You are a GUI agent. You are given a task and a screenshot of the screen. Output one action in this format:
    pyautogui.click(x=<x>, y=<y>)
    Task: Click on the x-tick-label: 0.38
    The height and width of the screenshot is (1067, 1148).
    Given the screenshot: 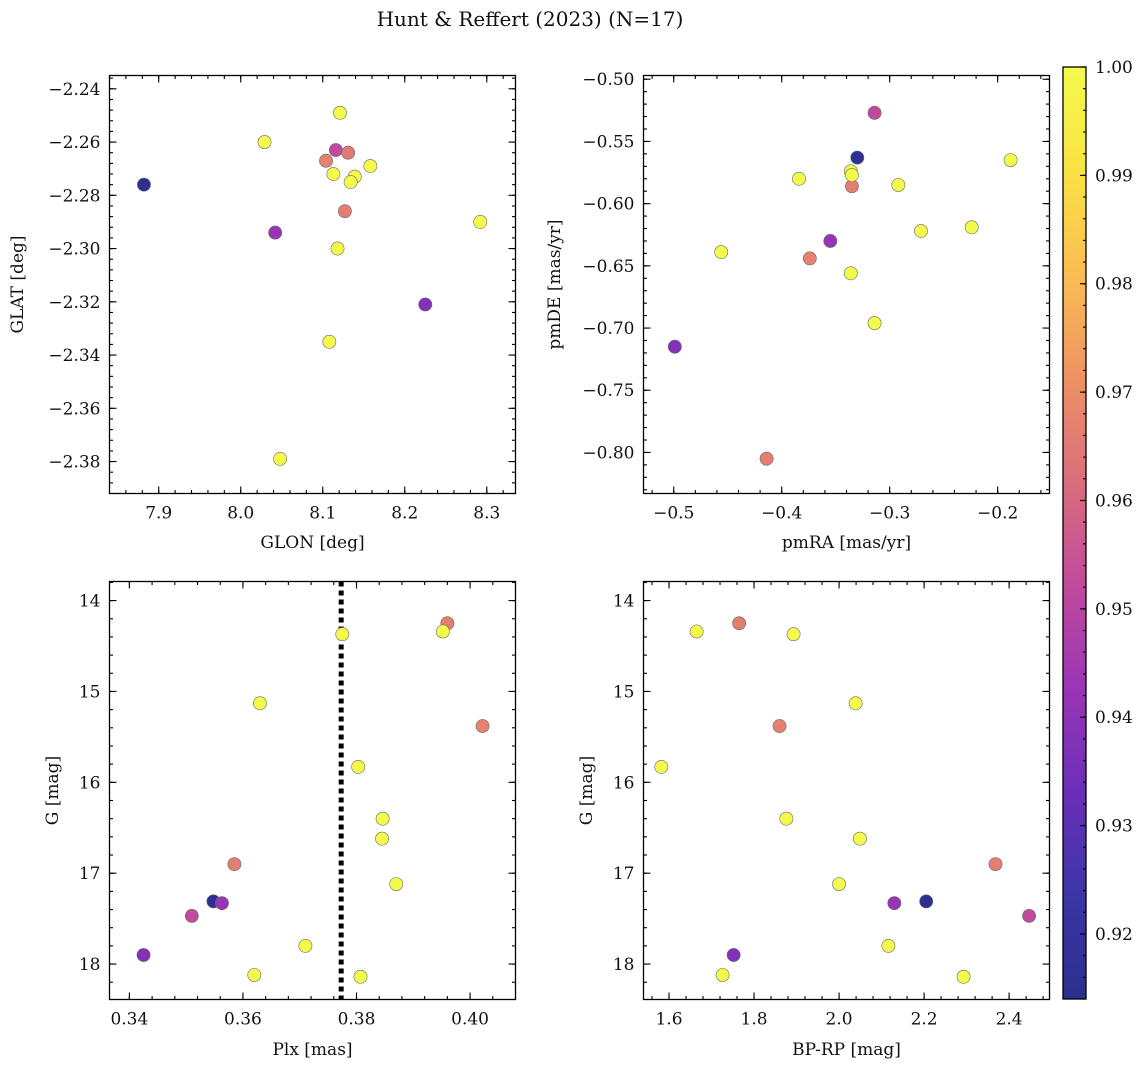 What is the action you would take?
    pyautogui.click(x=357, y=1020)
    